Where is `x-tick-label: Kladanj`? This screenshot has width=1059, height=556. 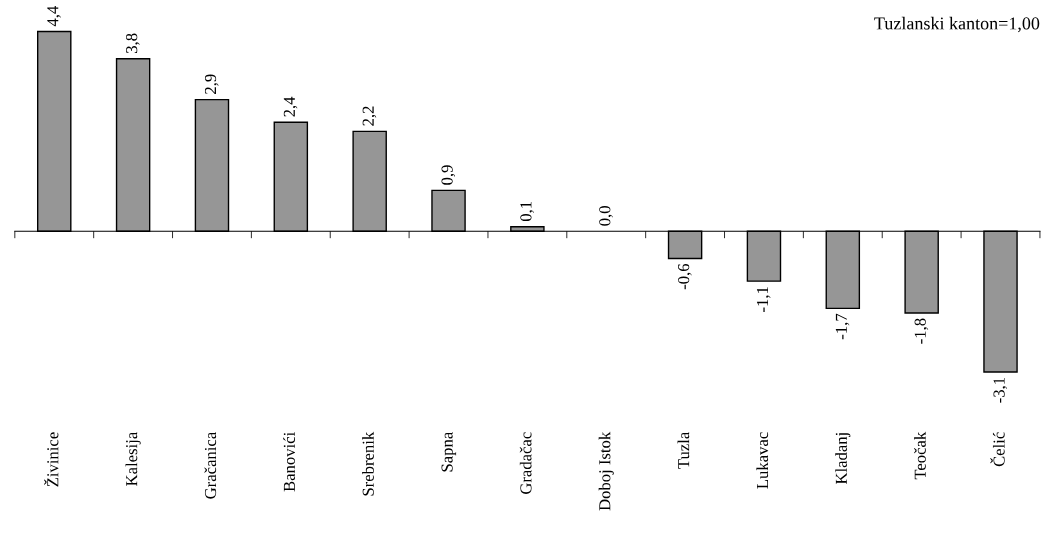
x-tick-label: Kladanj is located at coordinates (843, 459).